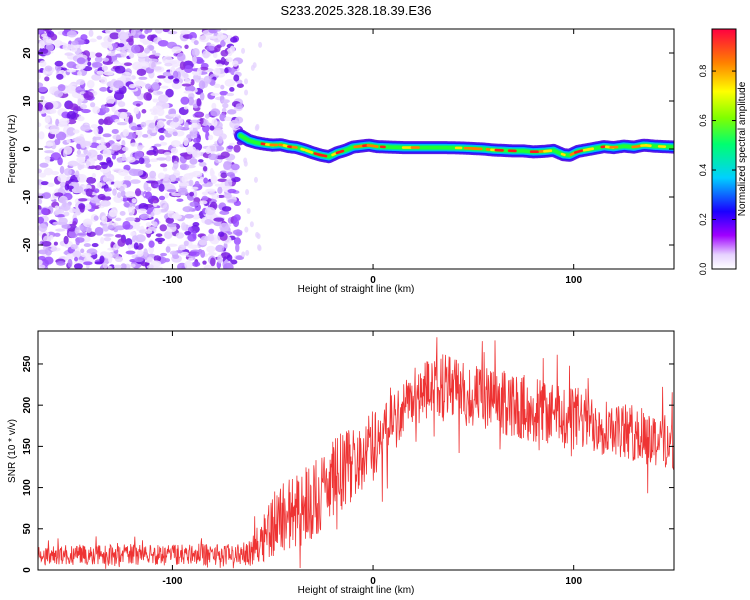  Describe the element at coordinates (322, 155) in the screenshot. I see `ridge-peak` at that location.